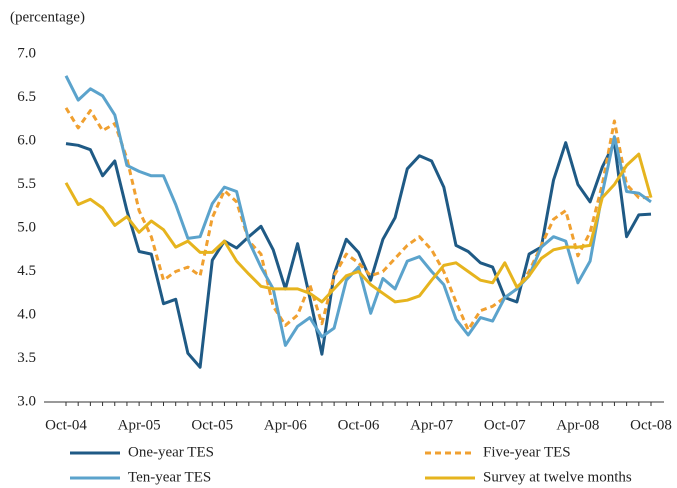  What do you see at coordinates (66, 425) in the screenshot?
I see `x-tick-label: Oct-04` at bounding box center [66, 425].